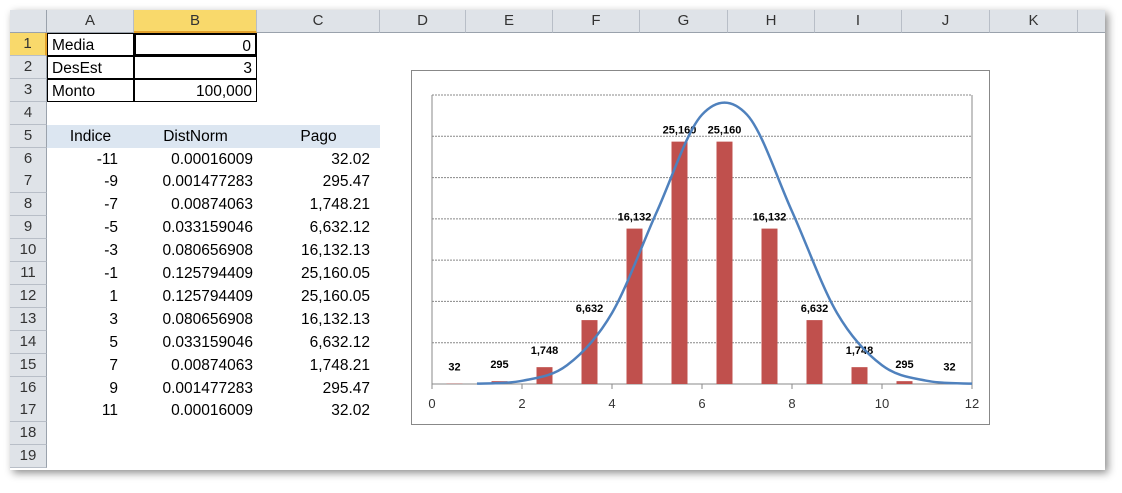  What do you see at coordinates (423, 21) in the screenshot?
I see `column-header-D: D` at bounding box center [423, 21].